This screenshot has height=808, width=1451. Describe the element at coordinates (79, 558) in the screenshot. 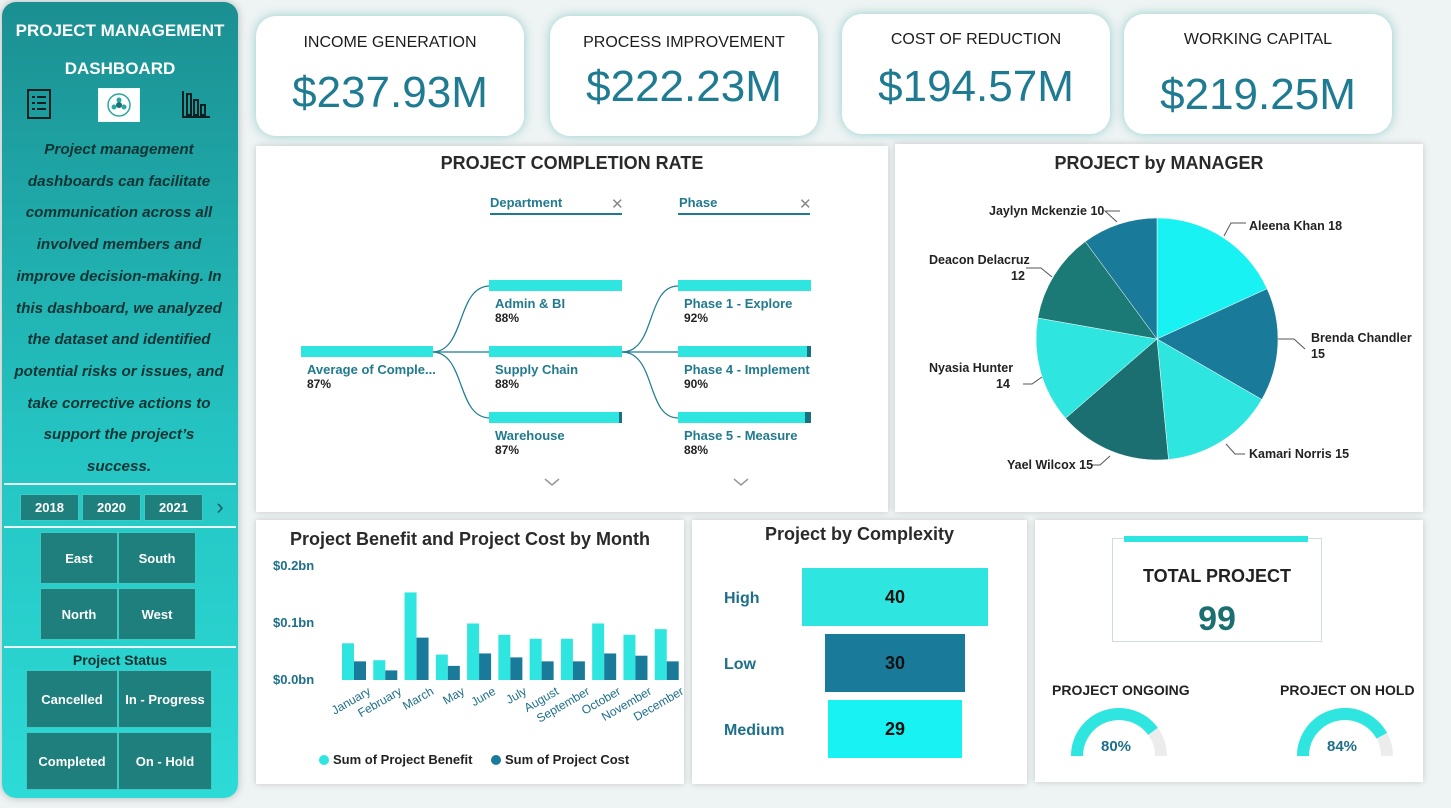

I see `region-filter-east: East` at that location.